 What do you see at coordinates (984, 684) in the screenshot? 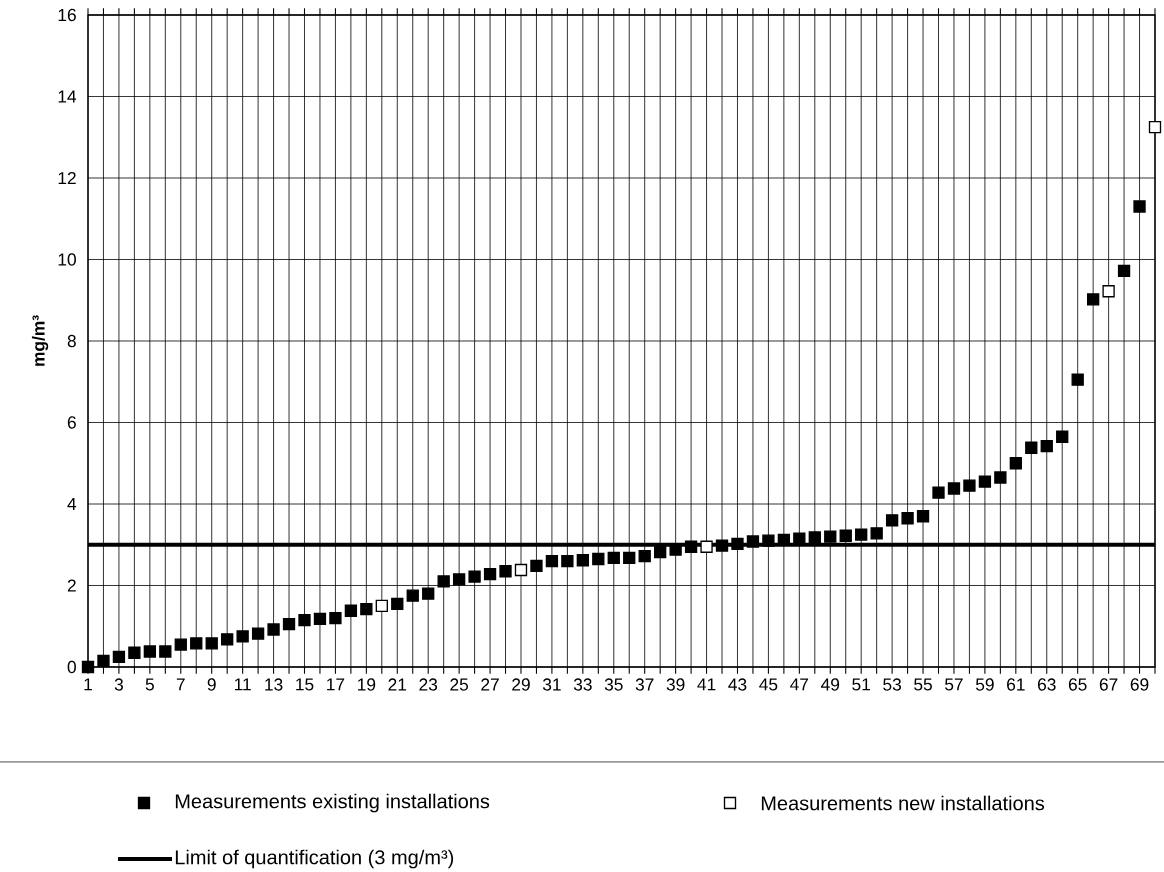
I see `x-tick-label: 59` at bounding box center [984, 684].